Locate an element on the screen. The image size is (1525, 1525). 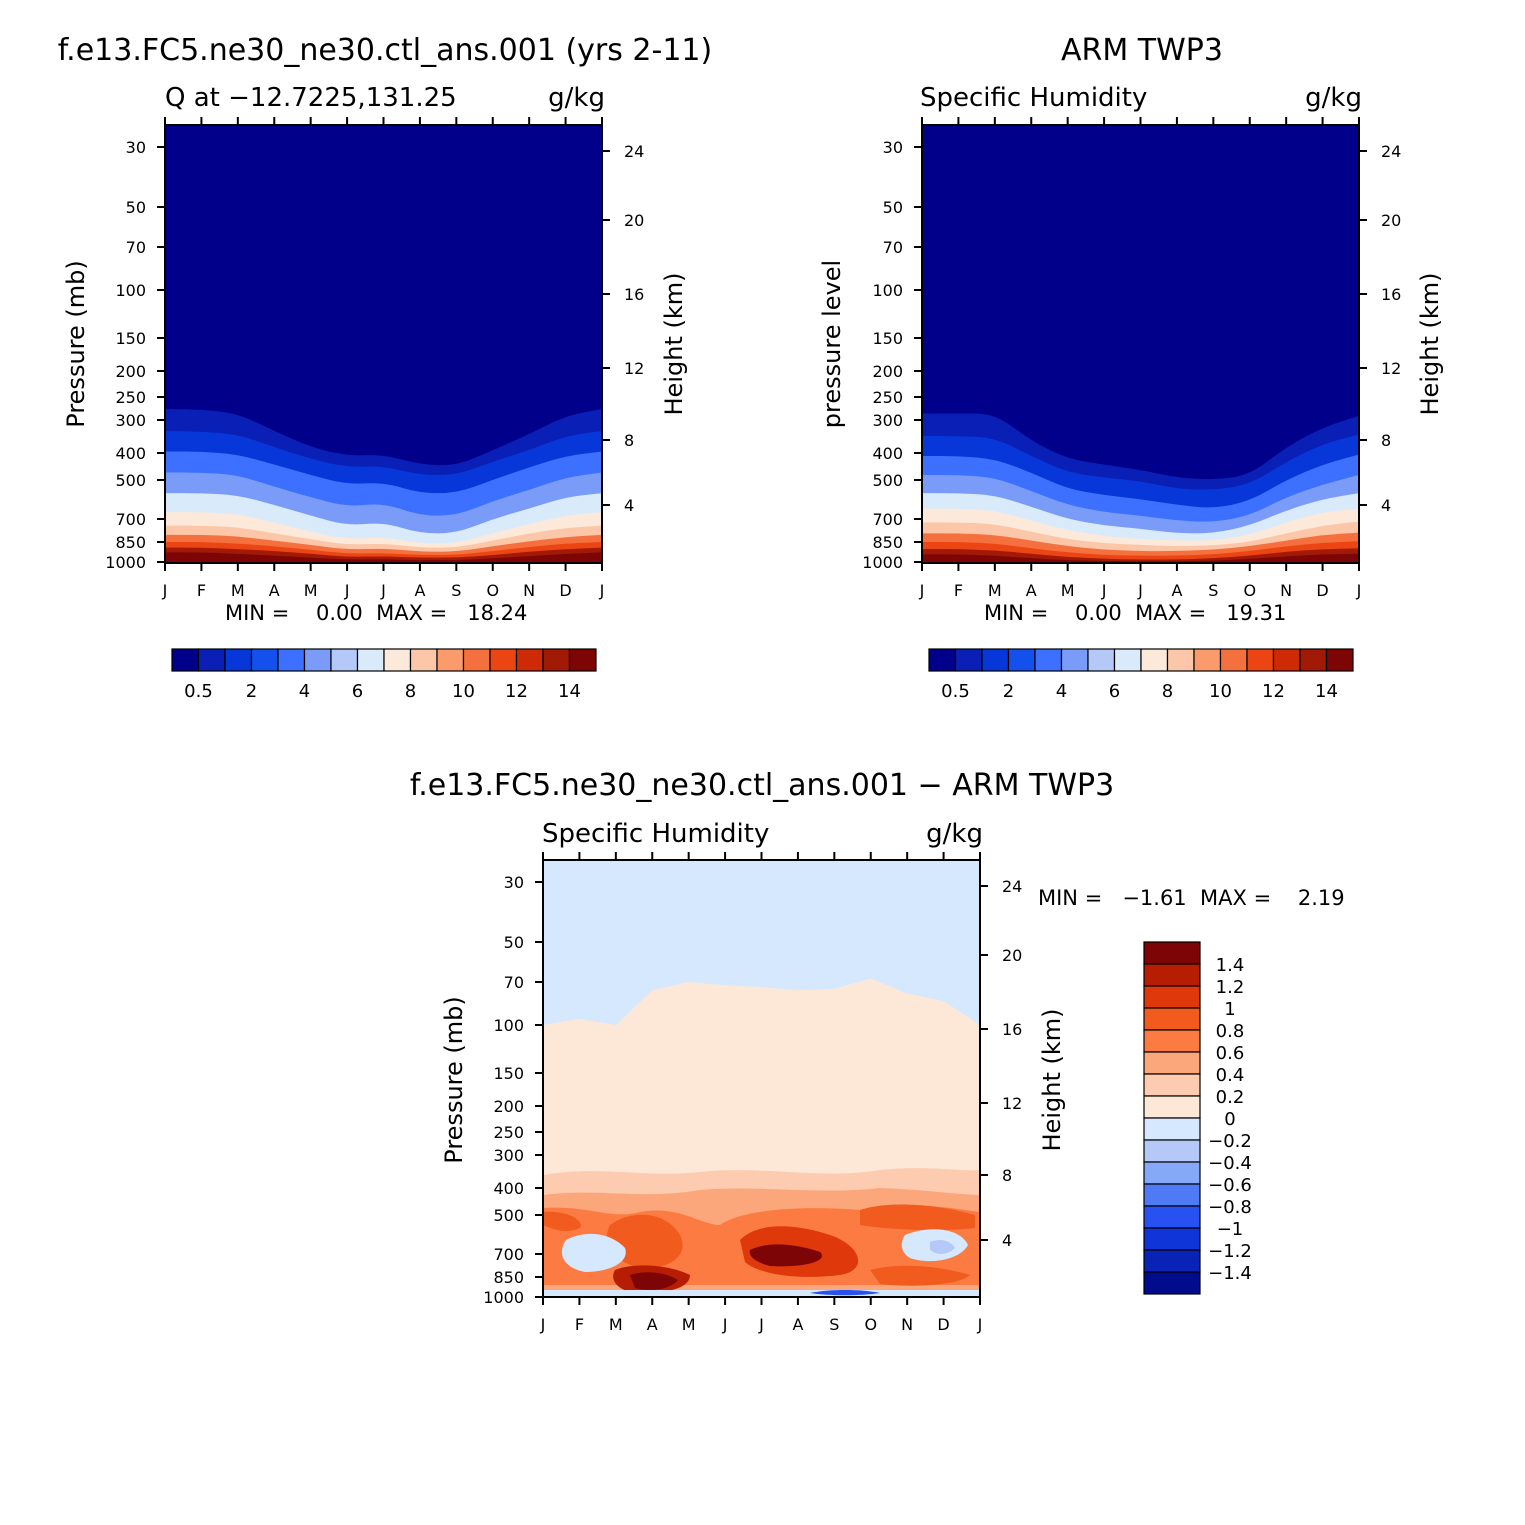
y-tick-label: 150 is located at coordinates (130, 338).